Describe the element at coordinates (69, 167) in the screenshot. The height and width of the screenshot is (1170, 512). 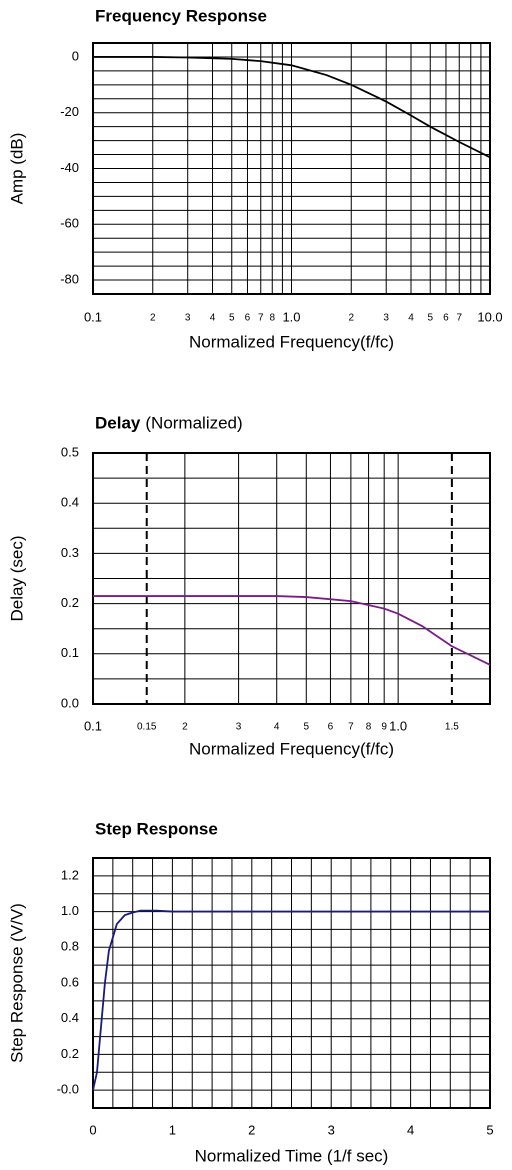
I see `y-tick-label: -40` at that location.